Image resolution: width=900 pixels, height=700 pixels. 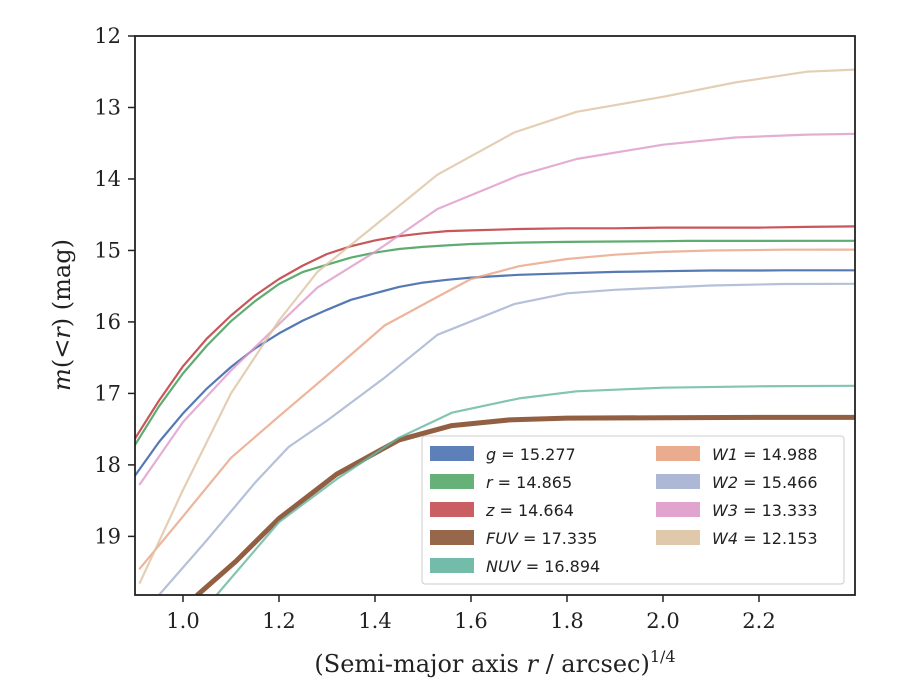 What do you see at coordinates (452, 509) in the screenshot?
I see `legend-swatch-z` at bounding box center [452, 509].